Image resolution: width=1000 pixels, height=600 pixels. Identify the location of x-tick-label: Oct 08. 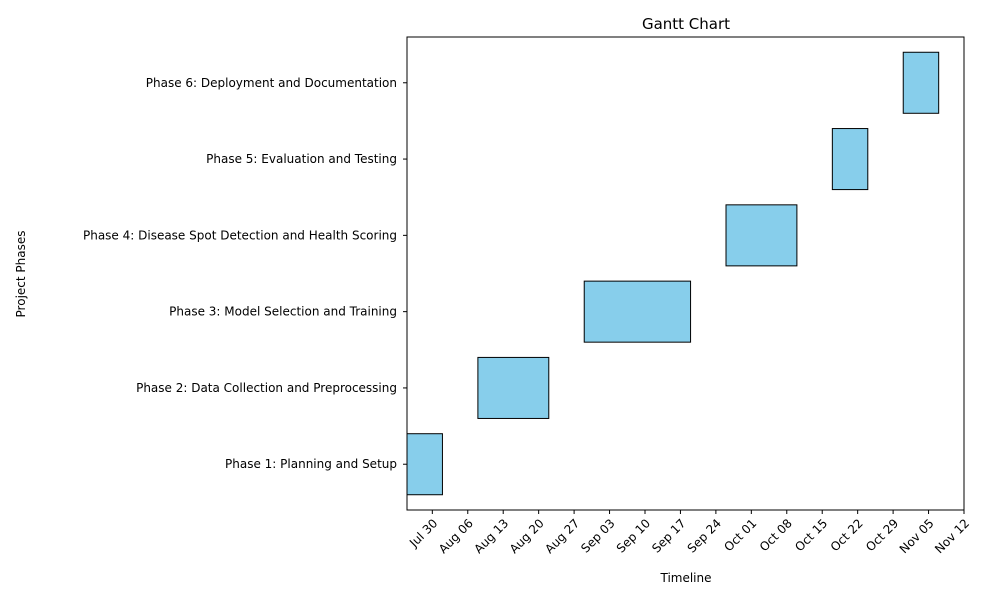
(776, 535).